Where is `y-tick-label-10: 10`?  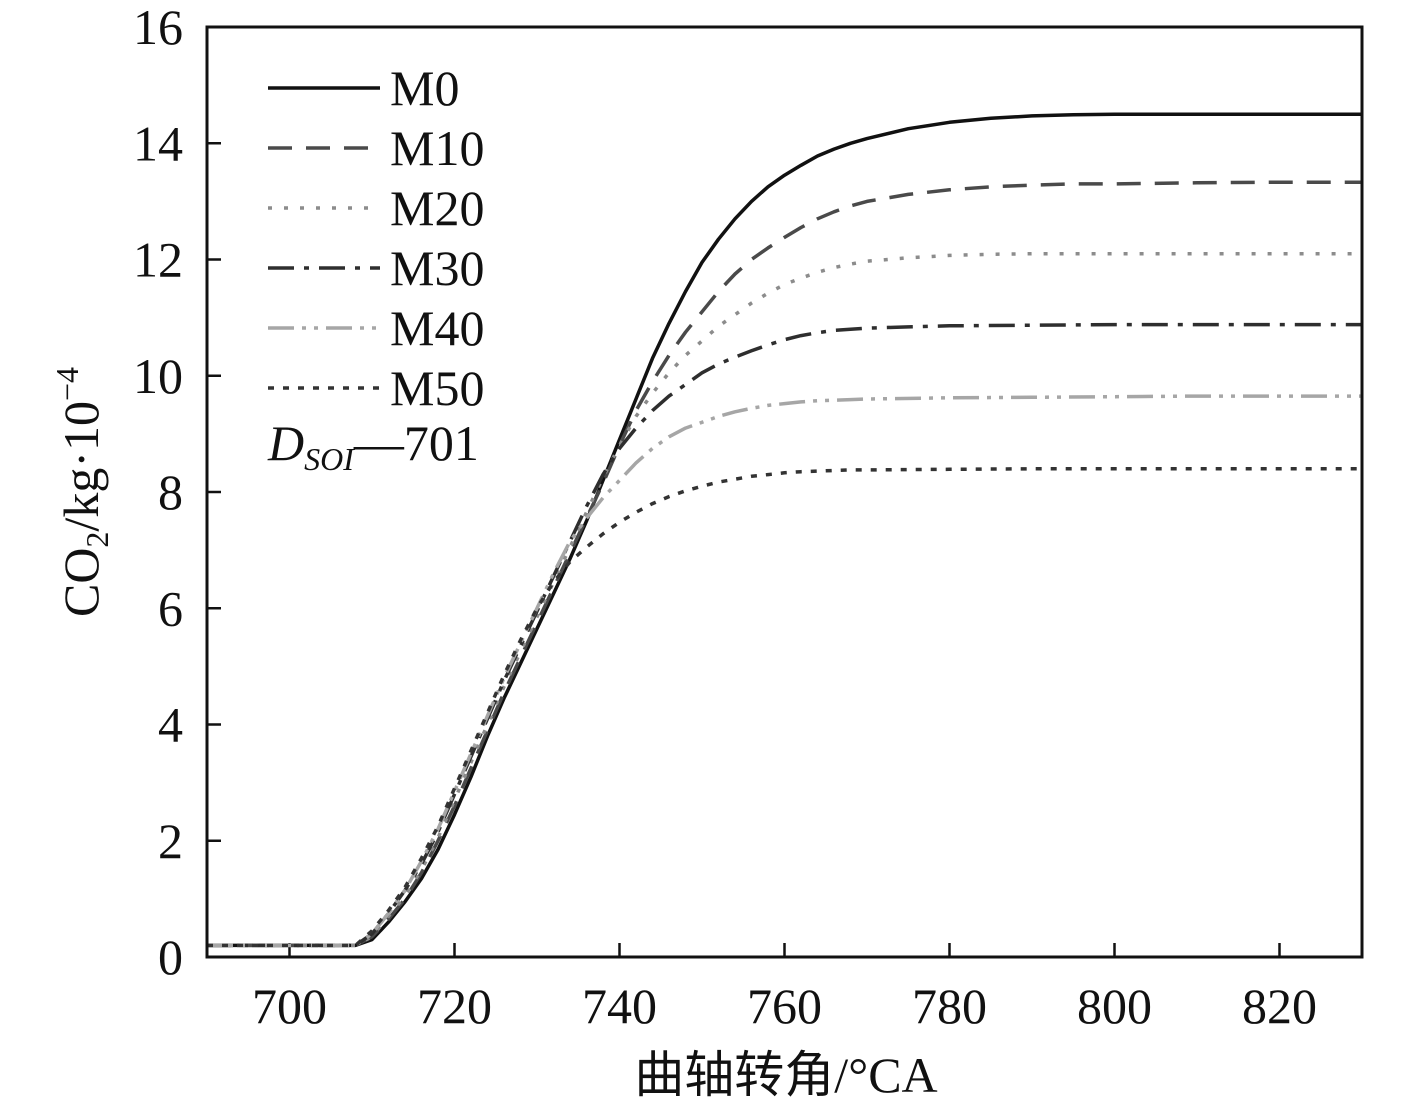
y-tick-label-10: 10 is located at coordinates (158, 376).